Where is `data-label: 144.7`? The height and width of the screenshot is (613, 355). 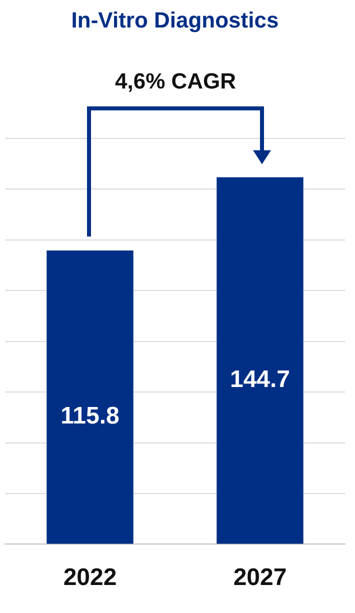
data-label: 144.7 is located at coordinates (260, 380).